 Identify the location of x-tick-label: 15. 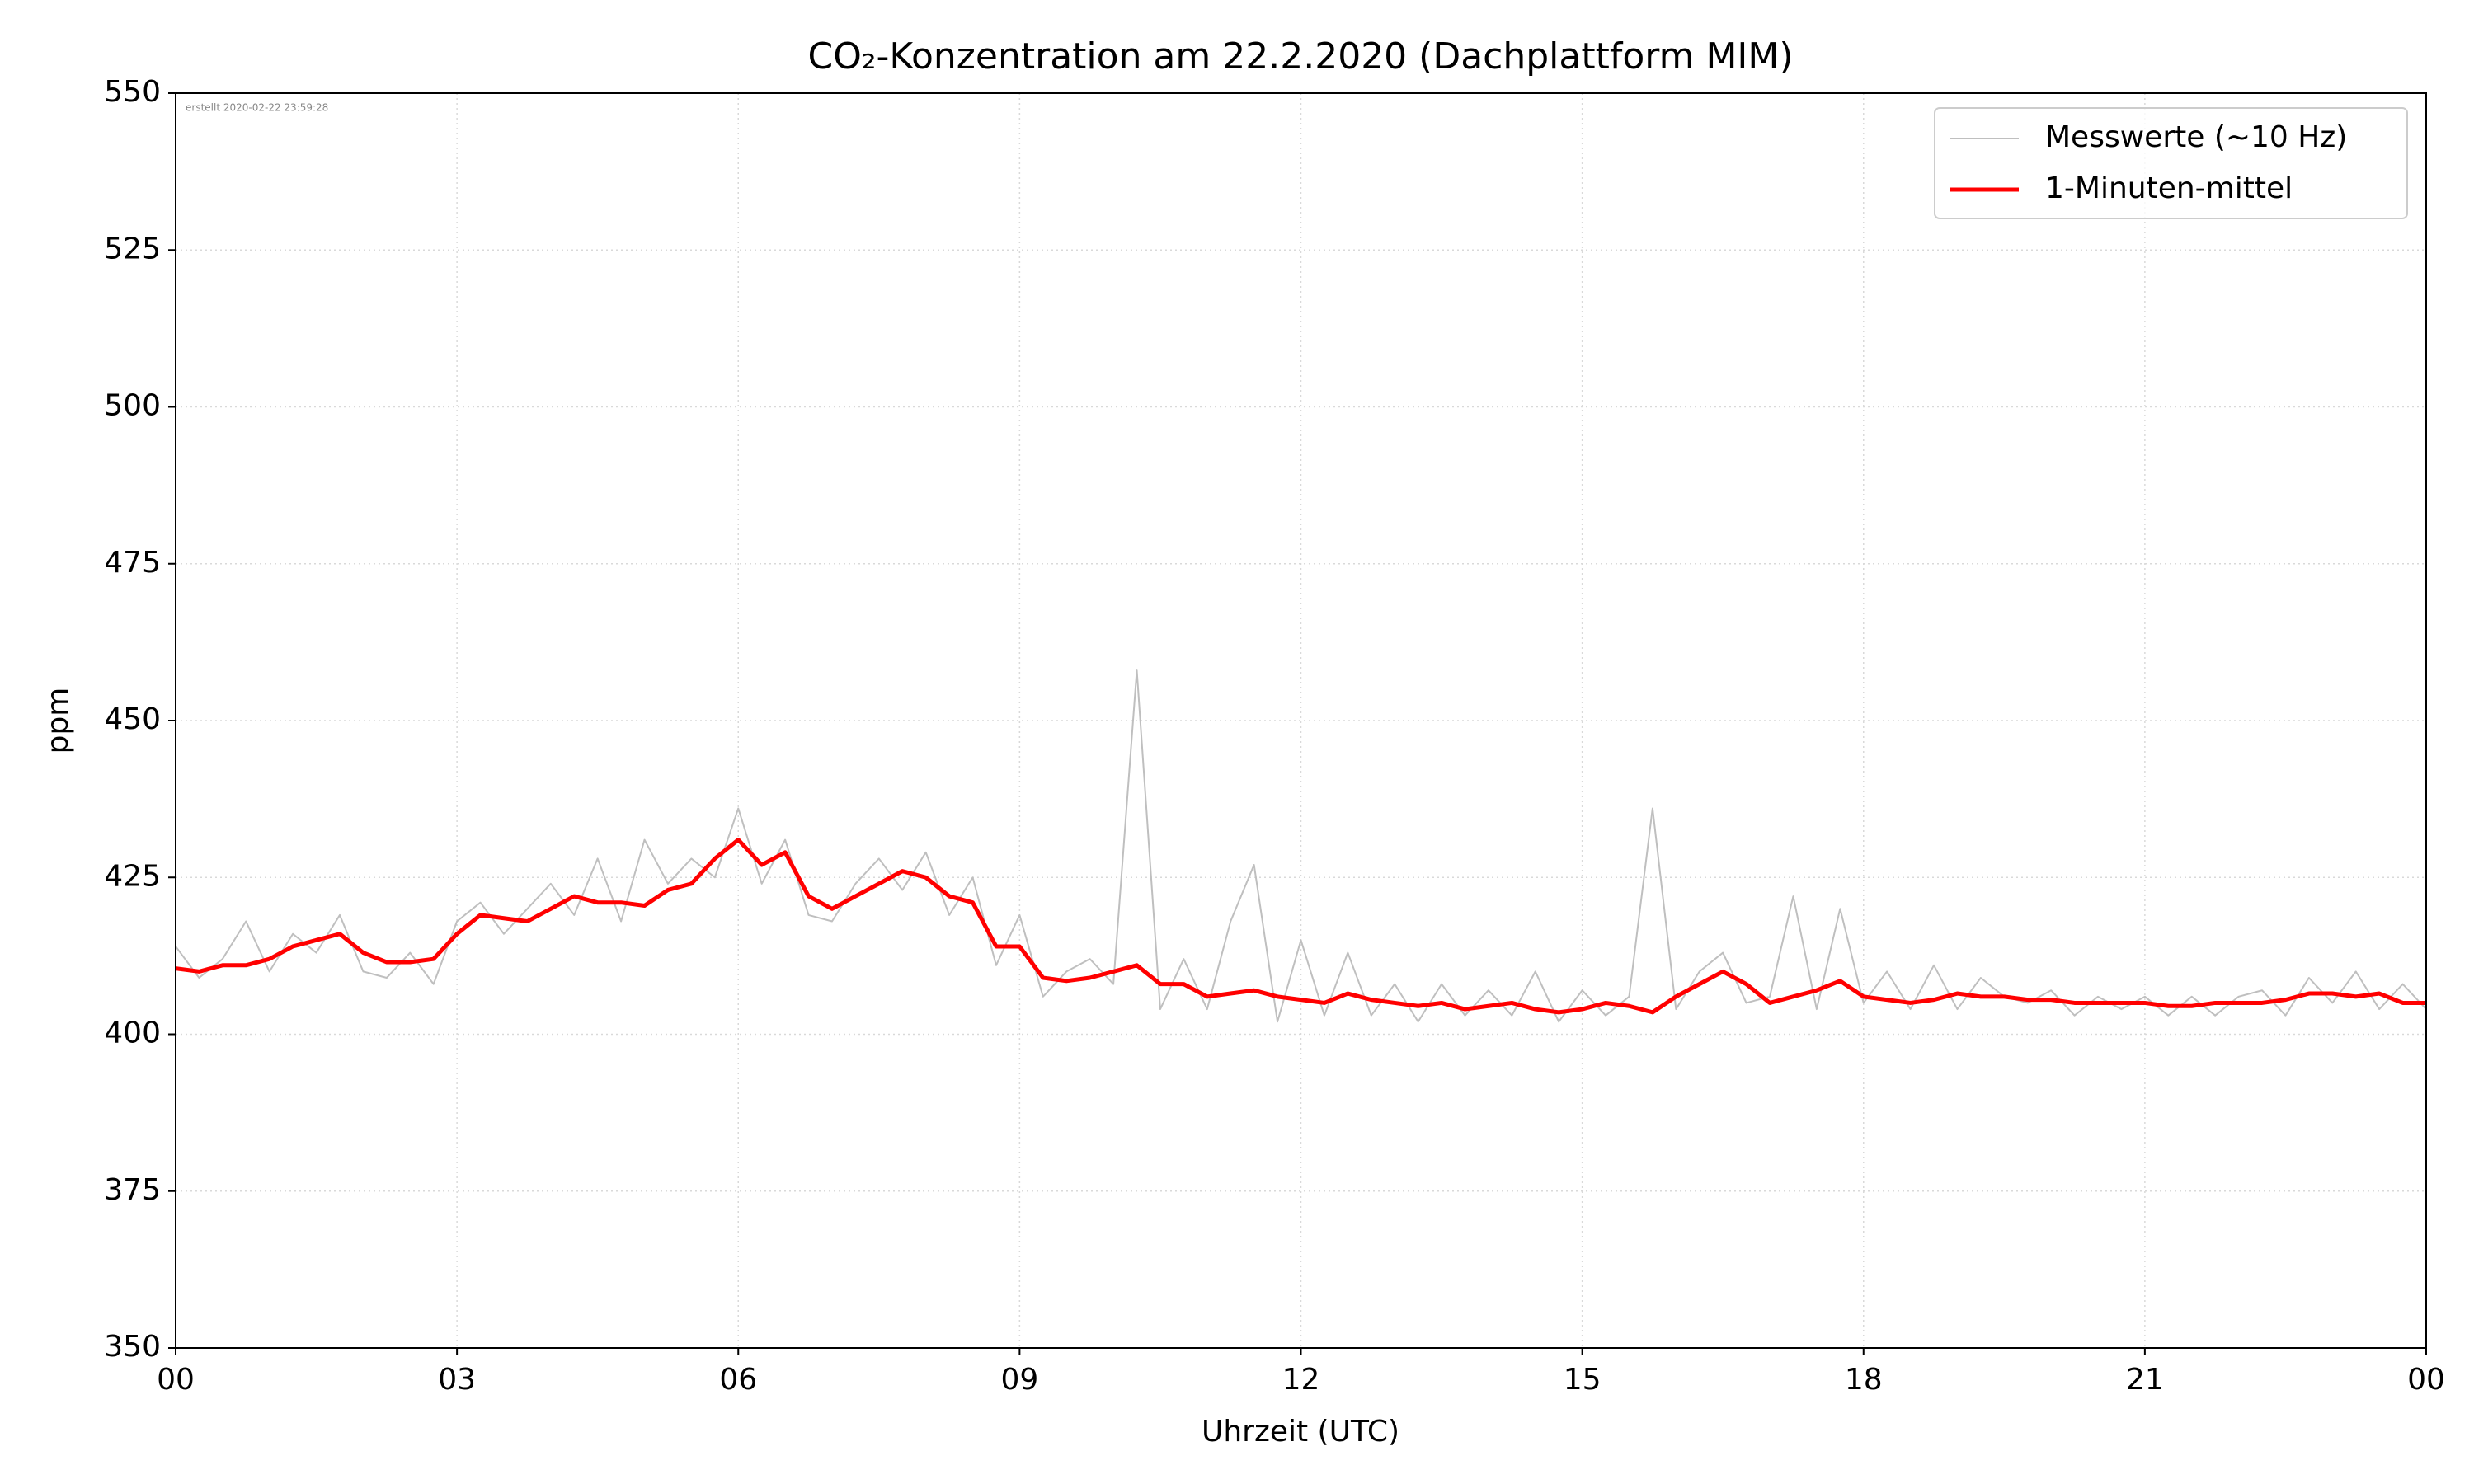
(1583, 1380).